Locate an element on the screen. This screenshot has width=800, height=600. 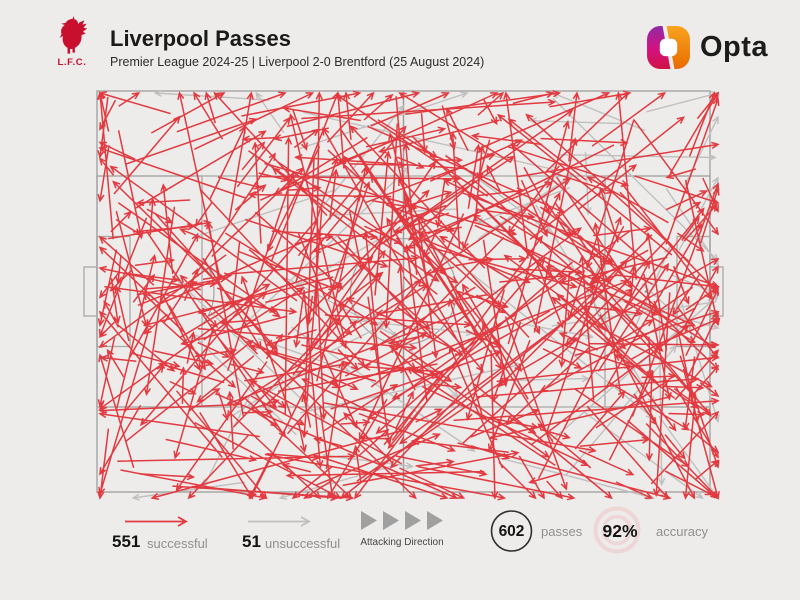
attacking-direction-label: Attacking Direction is located at coordinates (402, 542).